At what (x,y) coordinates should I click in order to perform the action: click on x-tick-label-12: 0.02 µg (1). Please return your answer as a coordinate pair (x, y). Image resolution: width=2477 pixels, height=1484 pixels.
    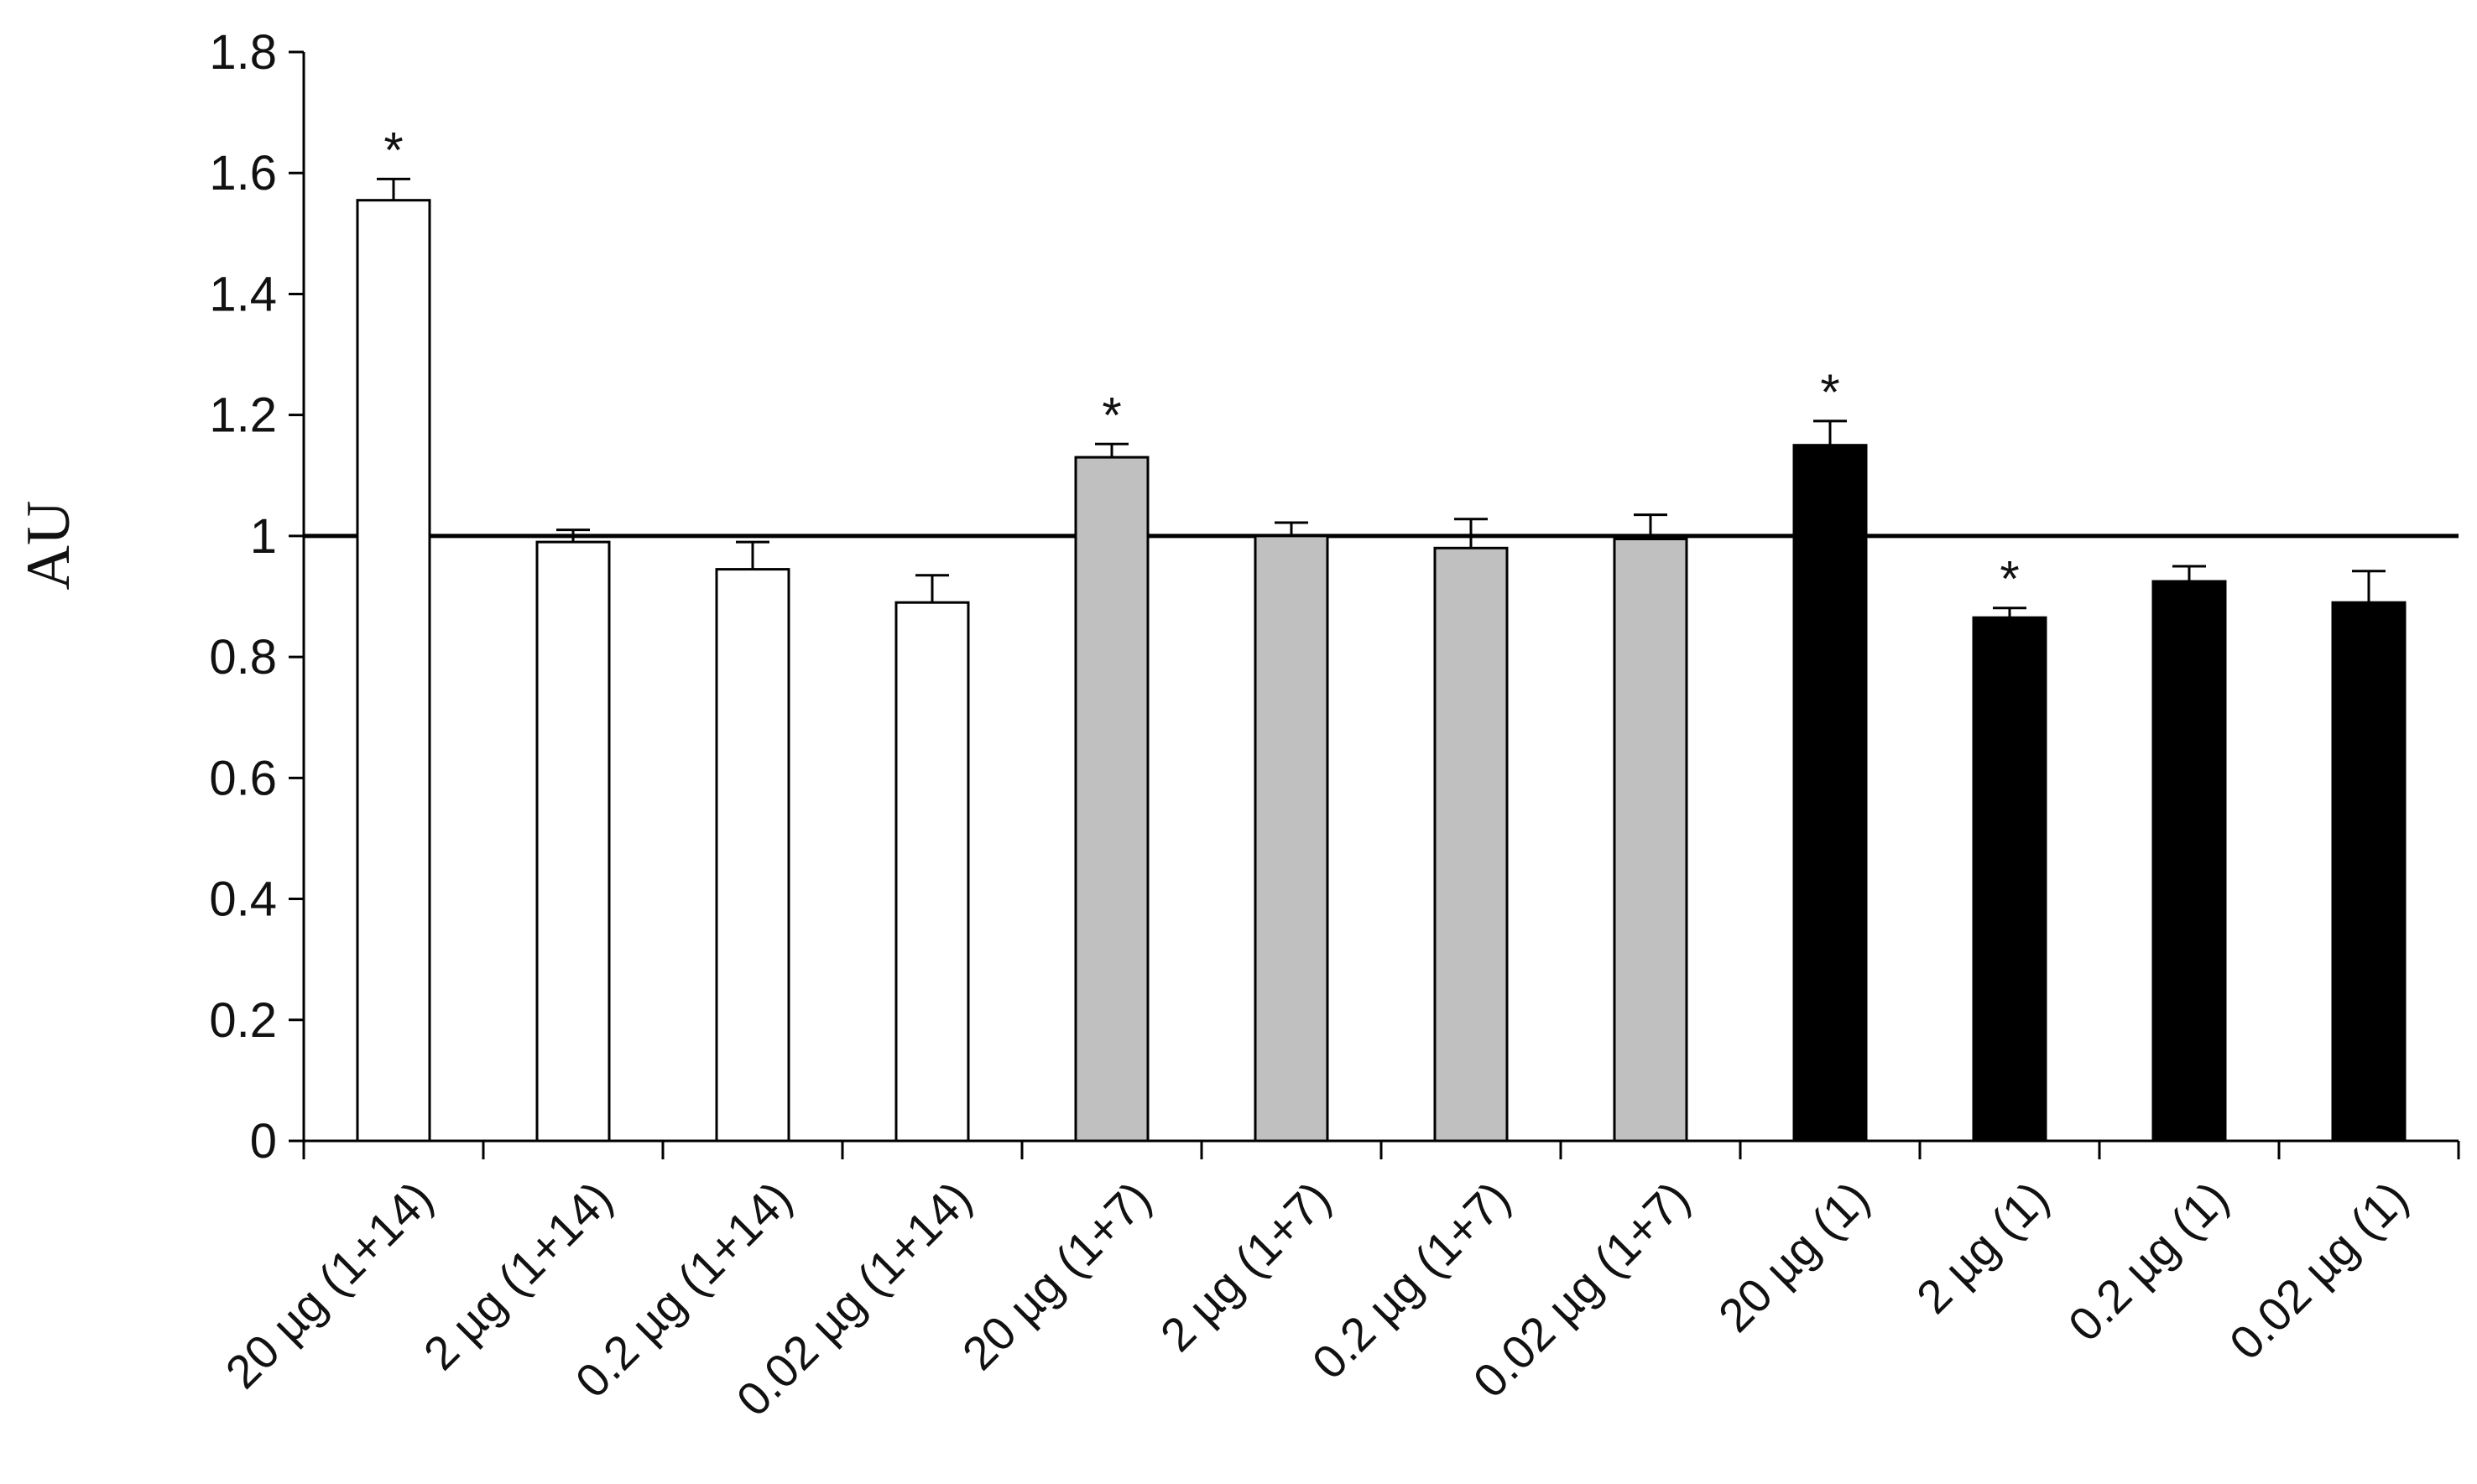
    Looking at the image, I should click on (2318, 1270).